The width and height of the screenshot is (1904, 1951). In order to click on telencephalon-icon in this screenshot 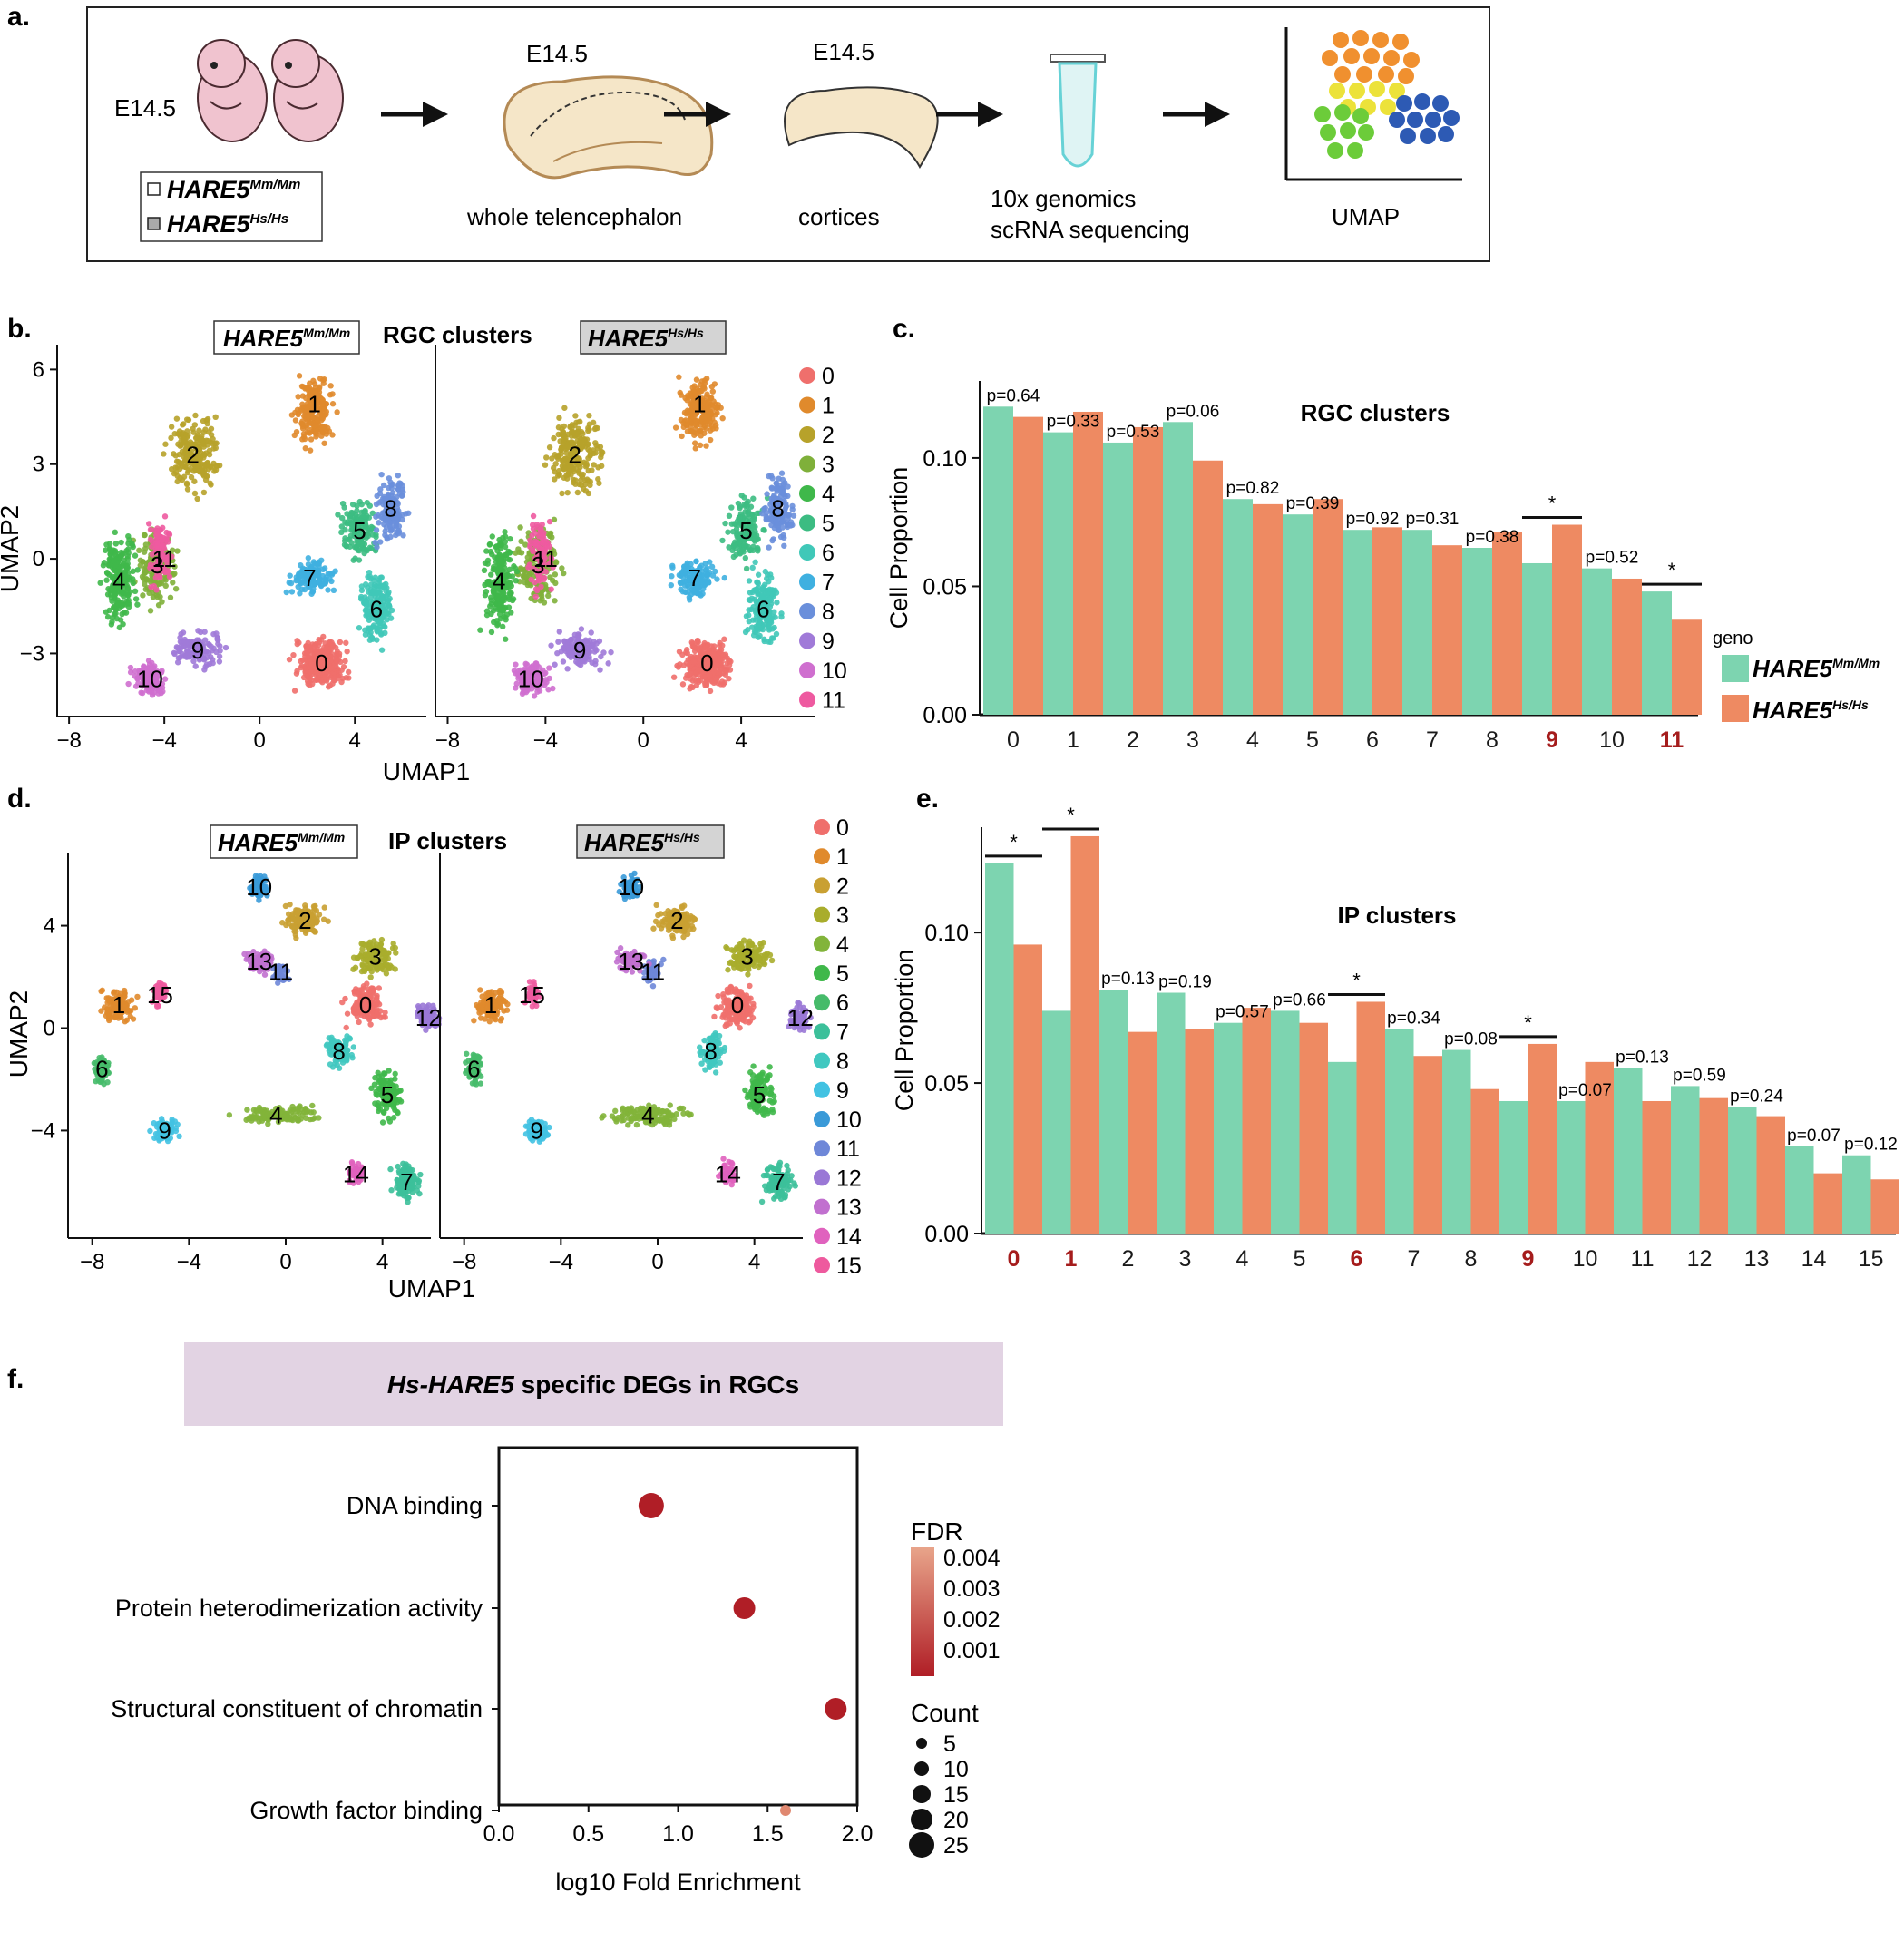, I will do `click(608, 128)`.